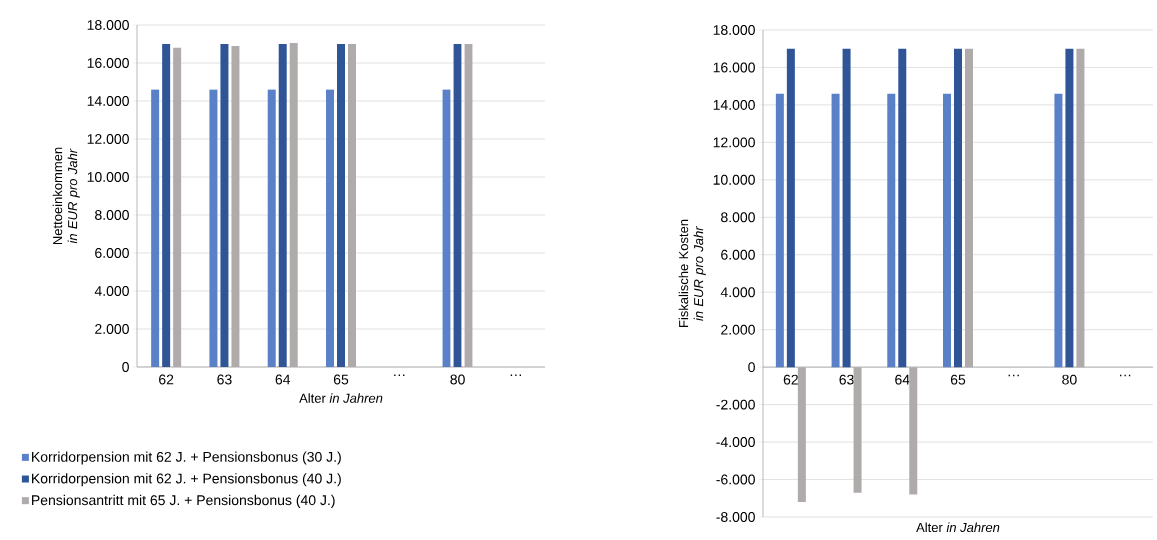  What do you see at coordinates (735, 479) in the screenshot?
I see `y-tick-label: -6.000` at bounding box center [735, 479].